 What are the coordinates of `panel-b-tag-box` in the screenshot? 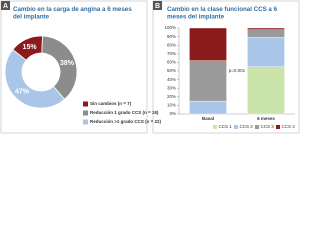 It's located at (157, 5).